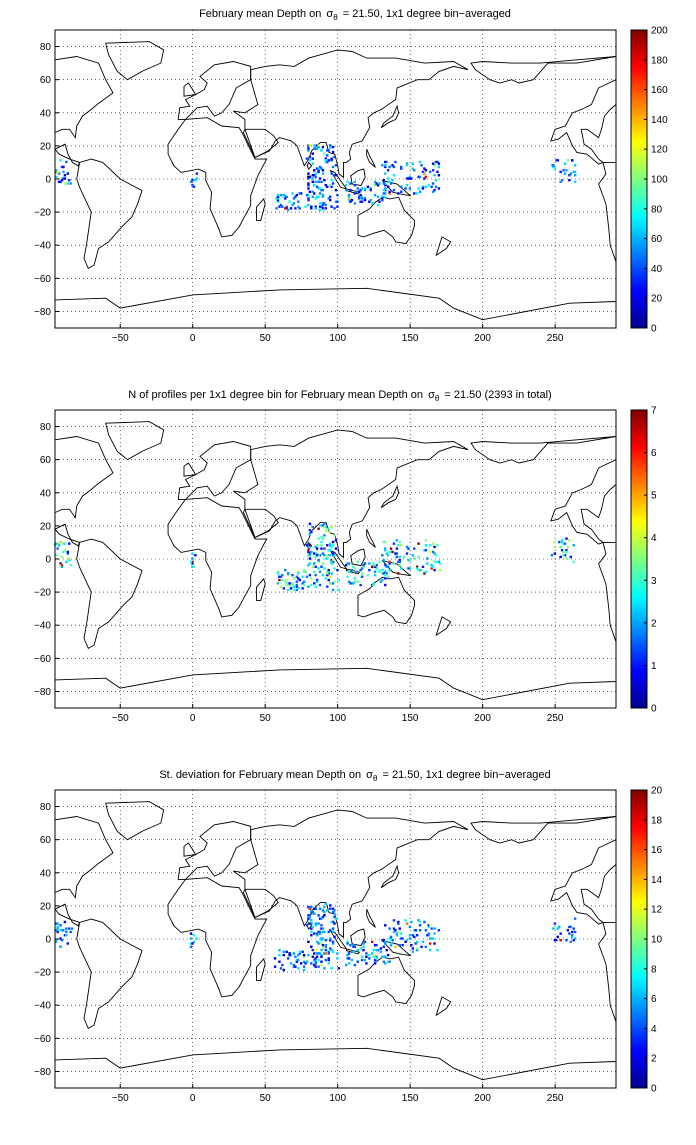 The width and height of the screenshot is (696, 1145). I want to click on colorbar-tick-label: 40, so click(657, 269).